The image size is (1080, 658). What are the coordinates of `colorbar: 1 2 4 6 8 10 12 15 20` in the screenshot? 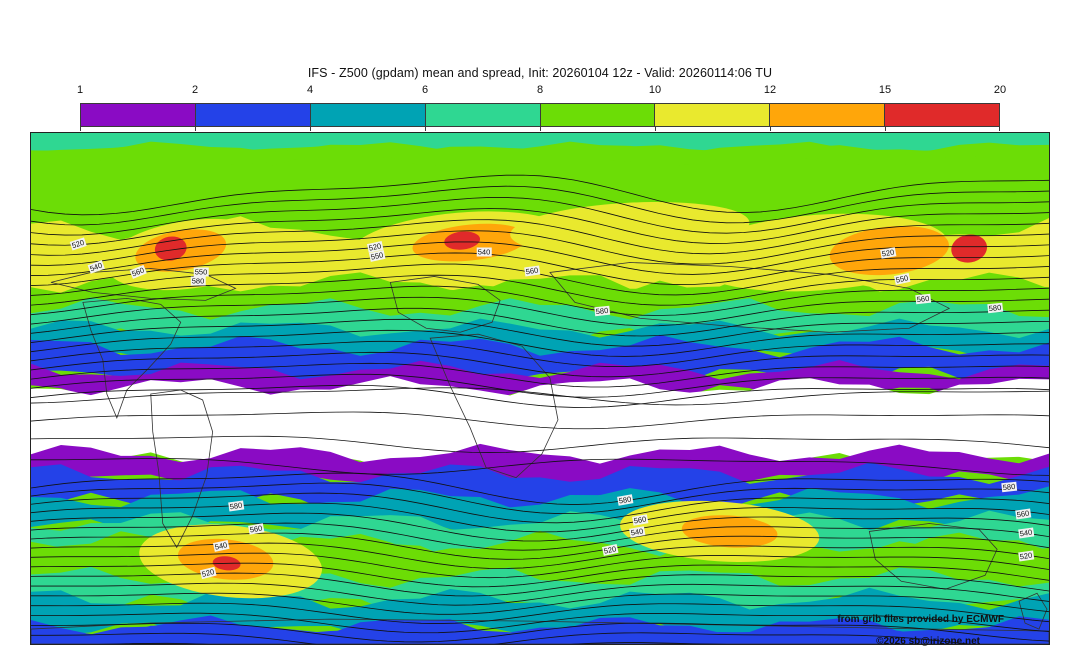 It's located at (541, 107).